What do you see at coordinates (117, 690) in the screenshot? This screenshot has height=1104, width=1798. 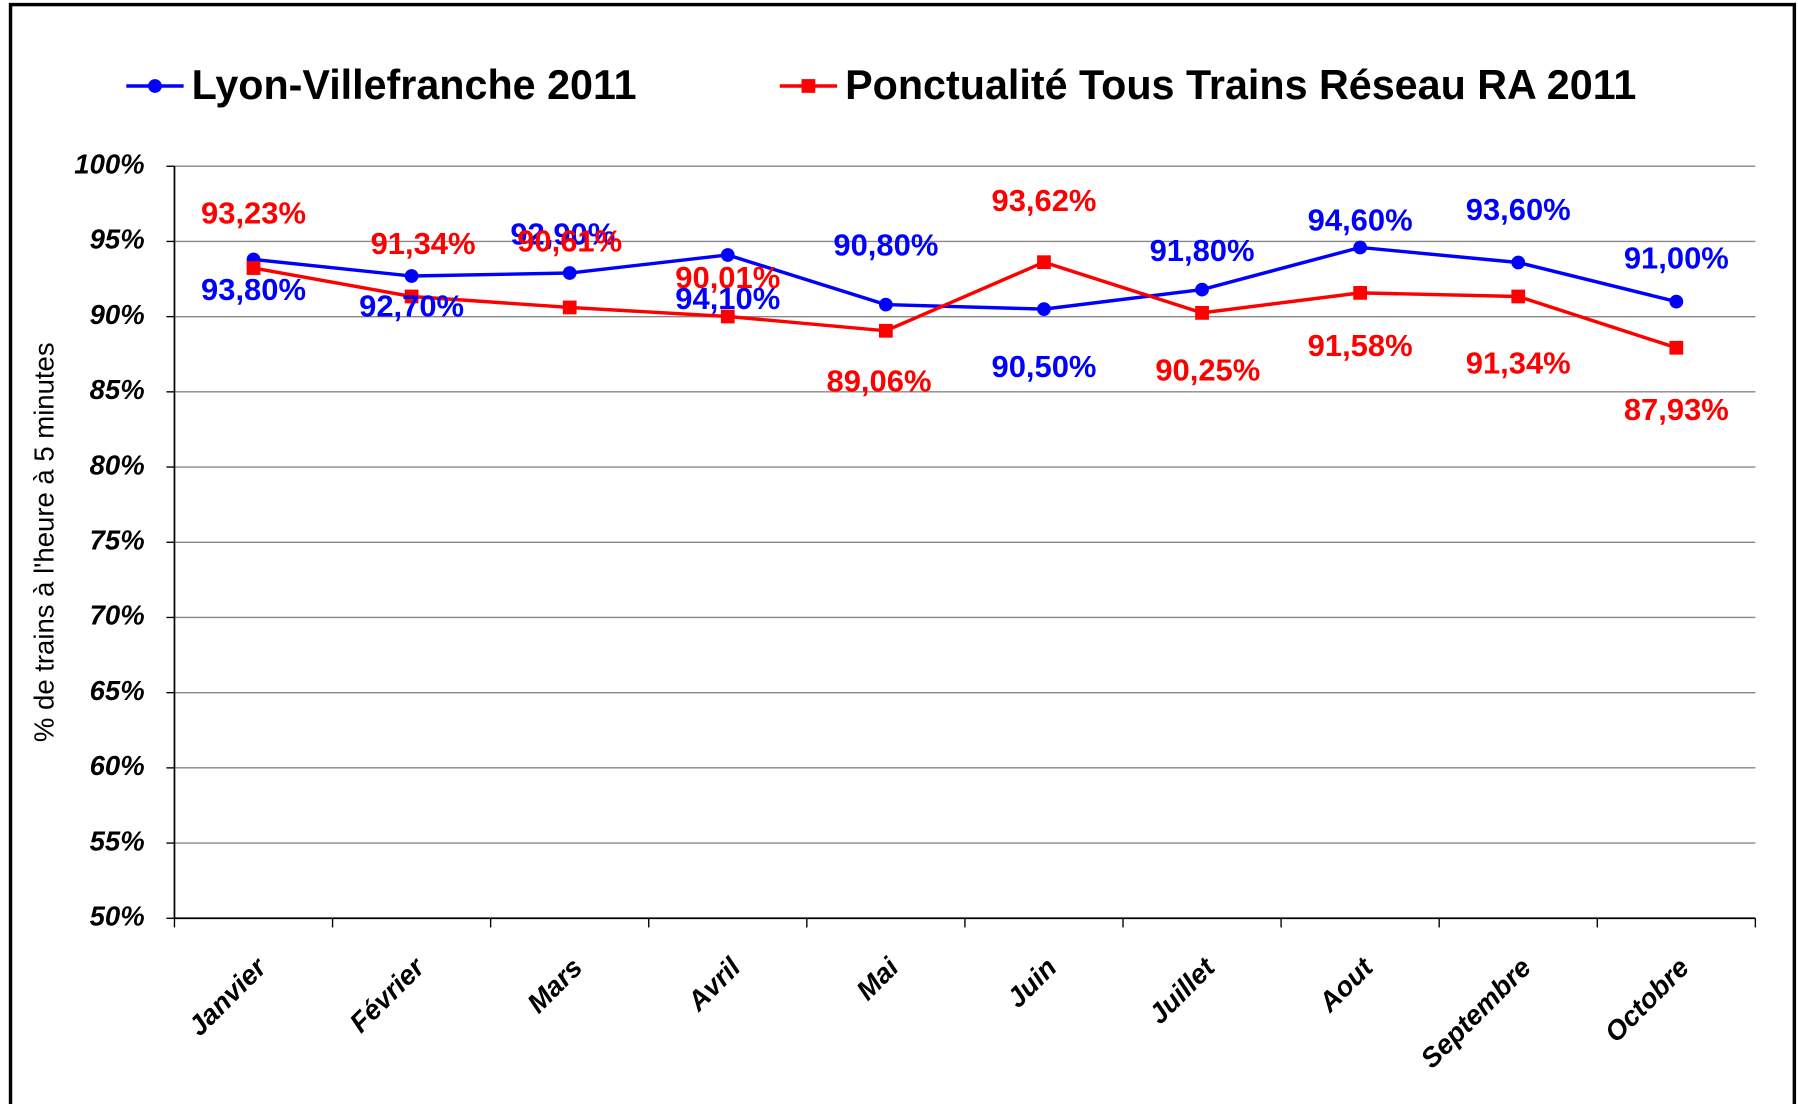 I see `y-tick-label: 65%` at bounding box center [117, 690].